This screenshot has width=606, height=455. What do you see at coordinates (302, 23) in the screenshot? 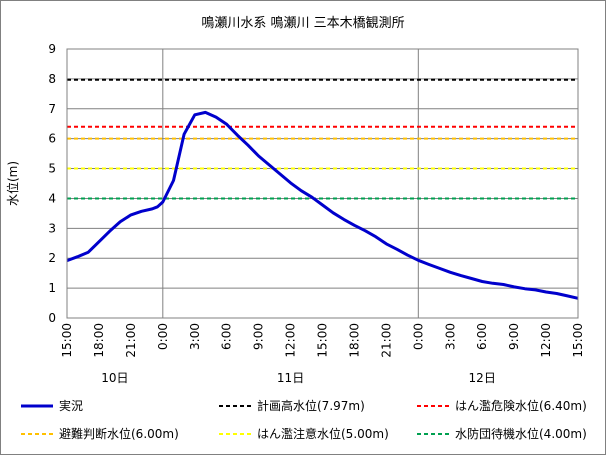
I see `chart-title: 鳴瀬川水系 鳴瀬川 三本木橋観測所` at bounding box center [302, 23].